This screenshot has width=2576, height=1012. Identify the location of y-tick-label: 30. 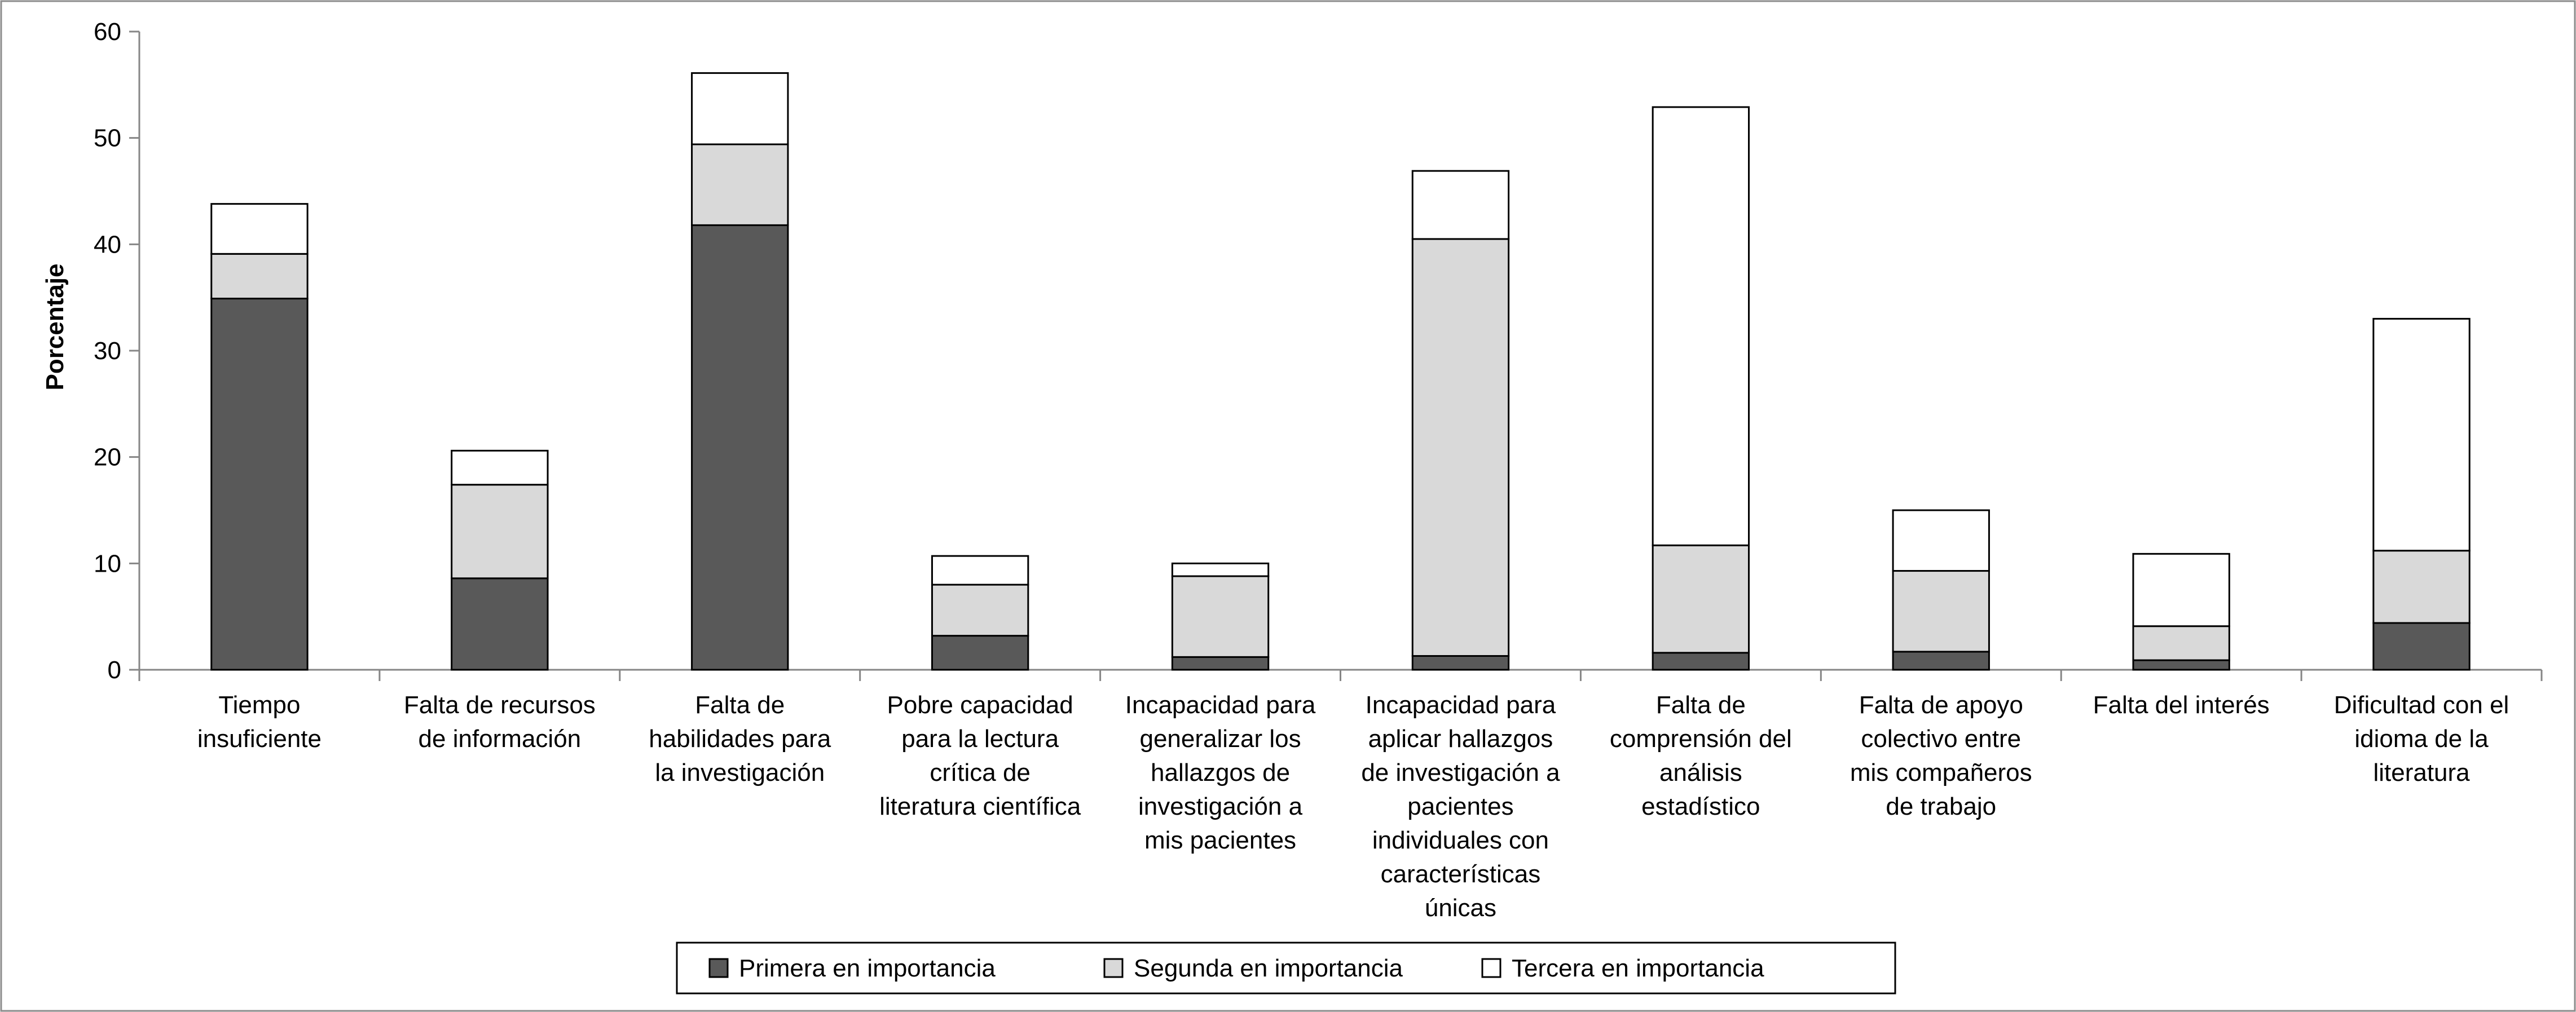
(108, 351).